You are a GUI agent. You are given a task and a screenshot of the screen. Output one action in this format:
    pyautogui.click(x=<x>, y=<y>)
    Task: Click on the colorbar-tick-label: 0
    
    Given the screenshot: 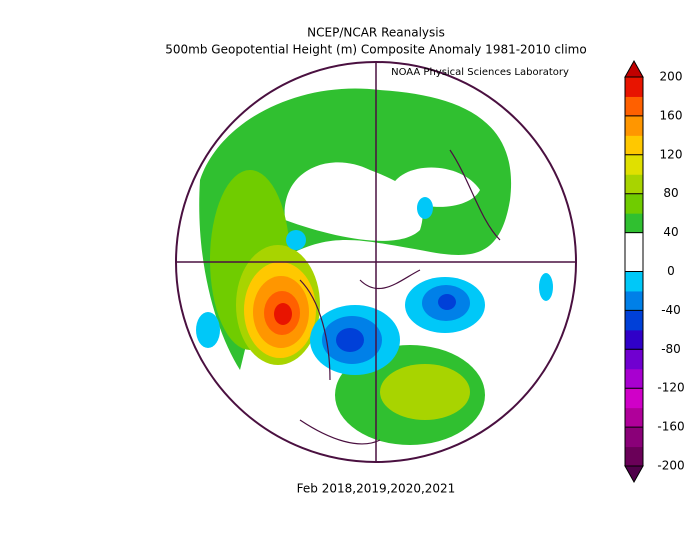 What is the action you would take?
    pyautogui.click(x=671, y=271)
    